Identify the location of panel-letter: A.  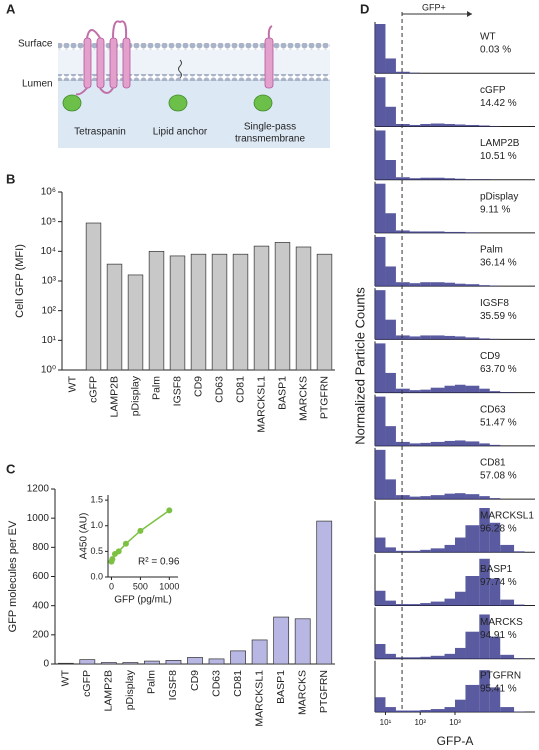
(11, 8).